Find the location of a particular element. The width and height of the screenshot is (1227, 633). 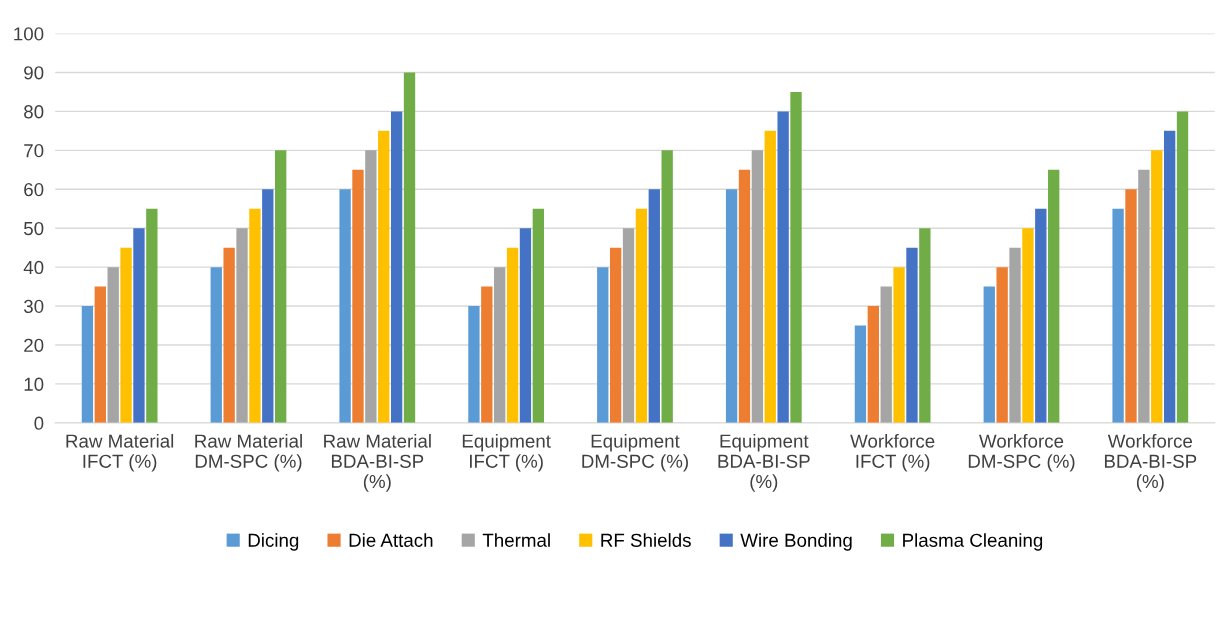

y-tick-label: 20 is located at coordinates (34, 345).